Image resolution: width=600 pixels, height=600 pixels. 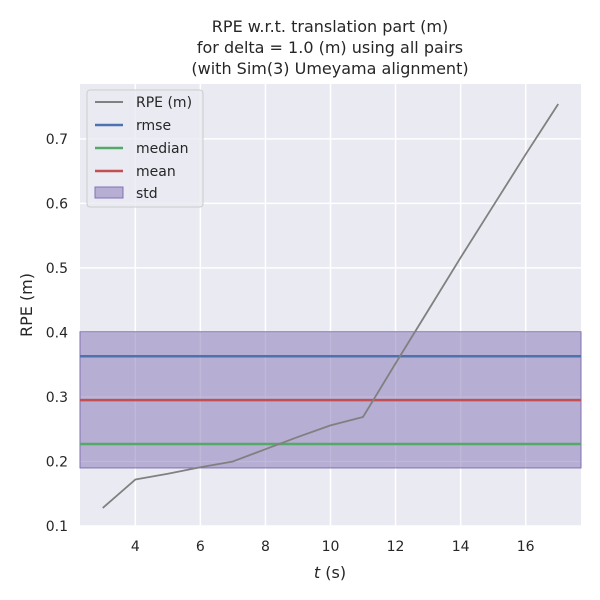 I want to click on chart-title-line-2: for delta = 1.0 (m) using all pairs, so click(x=330, y=47).